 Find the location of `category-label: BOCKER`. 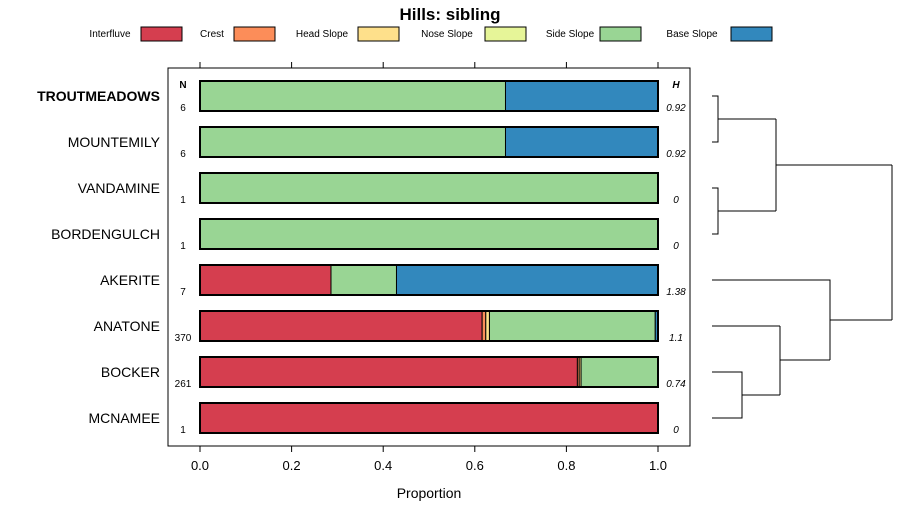

category-label: BOCKER is located at coordinates (130, 372).